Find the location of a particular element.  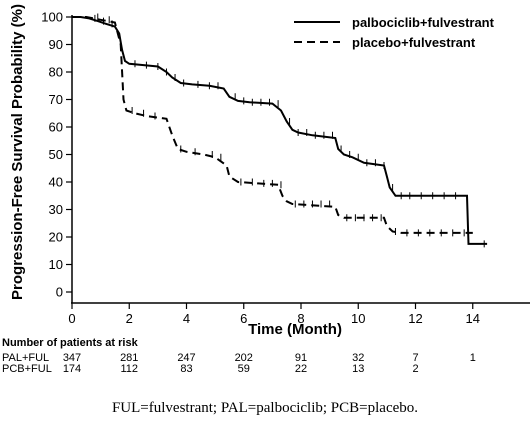

x-tick-label: 4 is located at coordinates (186, 318).